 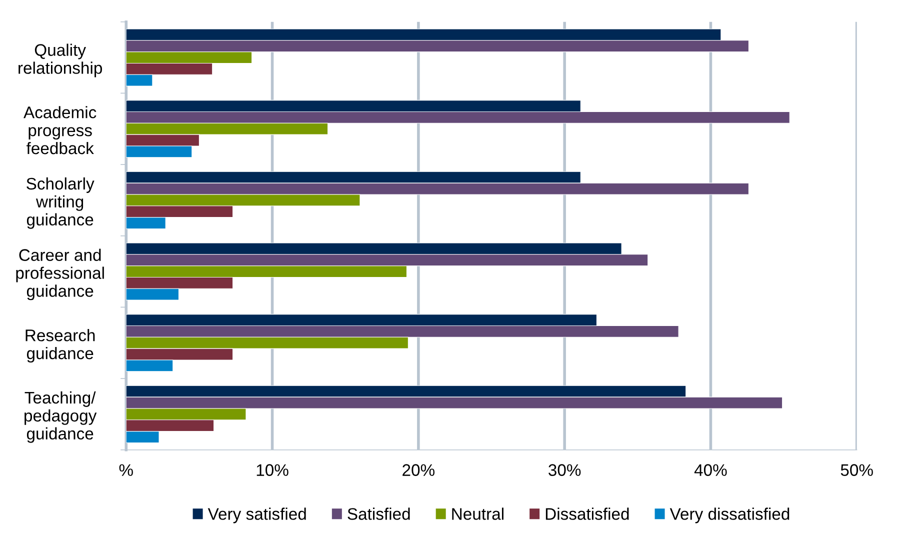 I want to click on x-tick-label: 10%, so click(x=272, y=470).